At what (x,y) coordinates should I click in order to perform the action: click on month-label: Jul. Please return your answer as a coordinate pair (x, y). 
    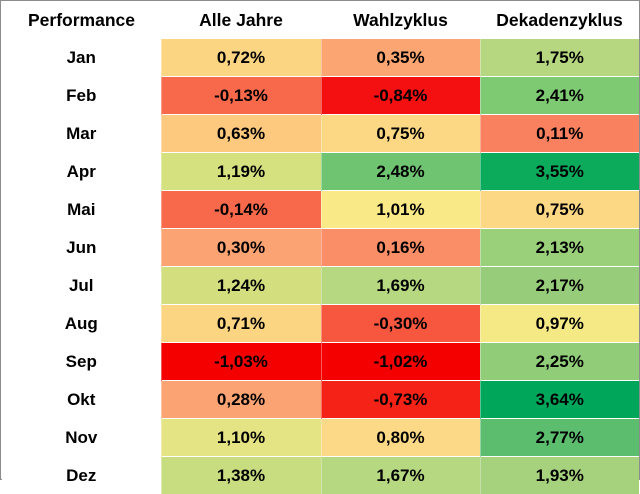
    Looking at the image, I should click on (81, 286).